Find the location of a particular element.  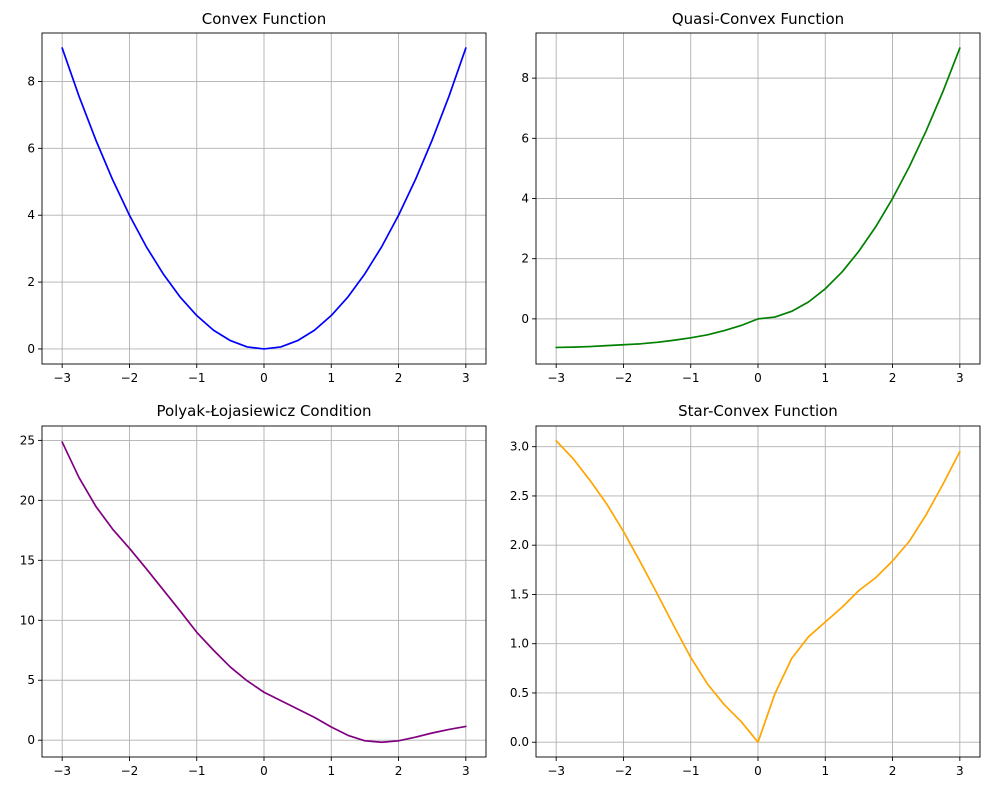

subplot-title: Convex Function is located at coordinates (264, 19).